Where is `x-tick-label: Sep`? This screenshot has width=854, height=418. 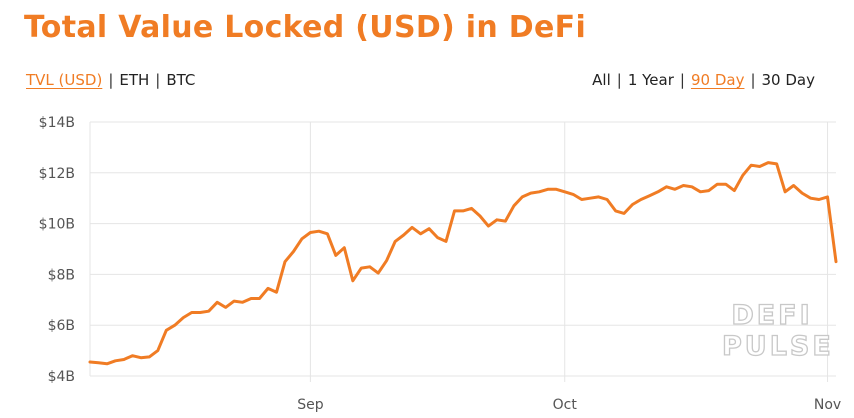 x-tick-label: Sep is located at coordinates (310, 405).